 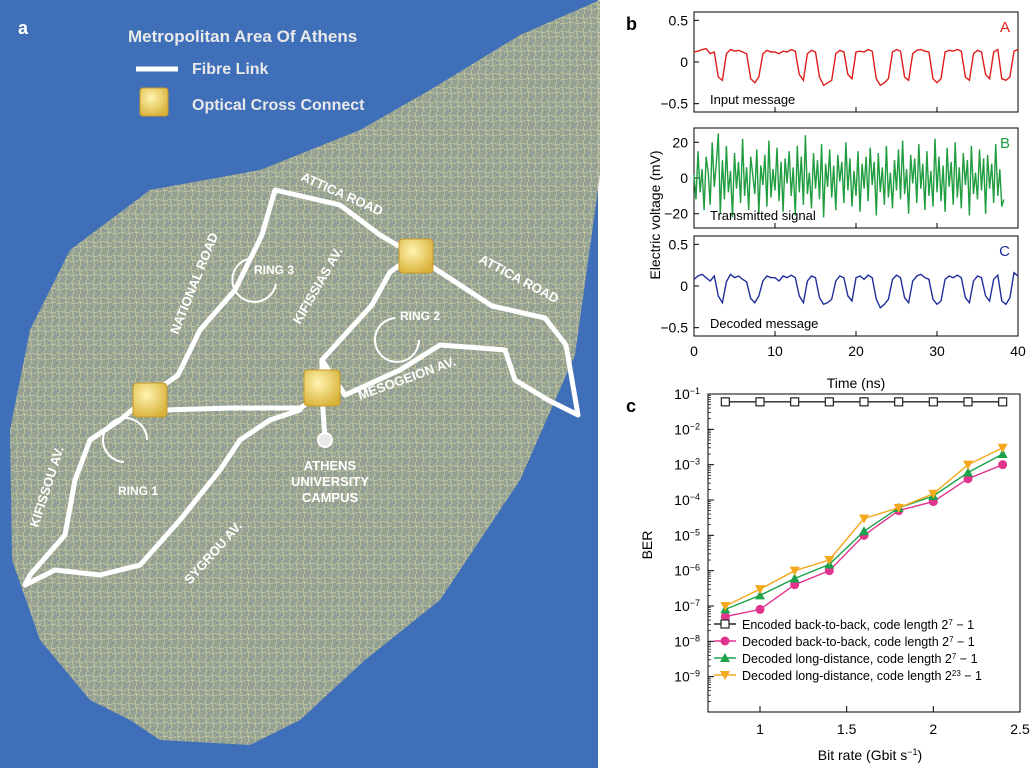 I want to click on x-tick-label: 2, so click(x=933, y=729).